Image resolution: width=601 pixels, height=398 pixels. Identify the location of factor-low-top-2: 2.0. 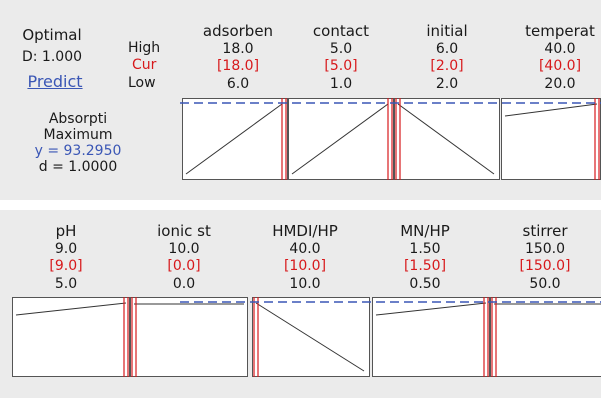
(447, 84).